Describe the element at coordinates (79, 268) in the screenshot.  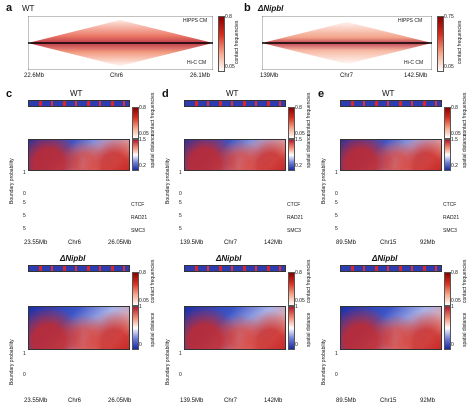
I see `panel-c-mut-annotation-bar` at that location.